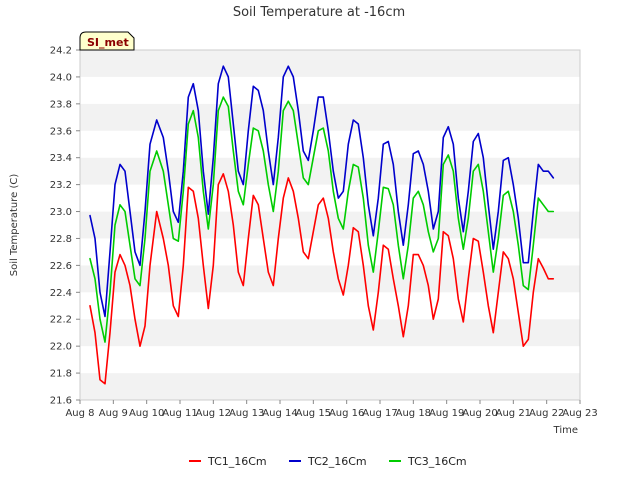 The image size is (640, 480). What do you see at coordinates (61, 347) in the screenshot?
I see `y-tick-label: 22.0` at bounding box center [61, 347].